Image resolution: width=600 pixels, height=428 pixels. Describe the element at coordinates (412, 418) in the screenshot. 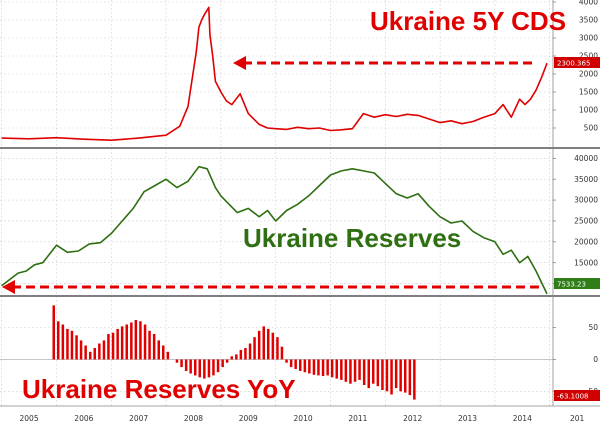

I see `x-tick-label: 2012` at that location.